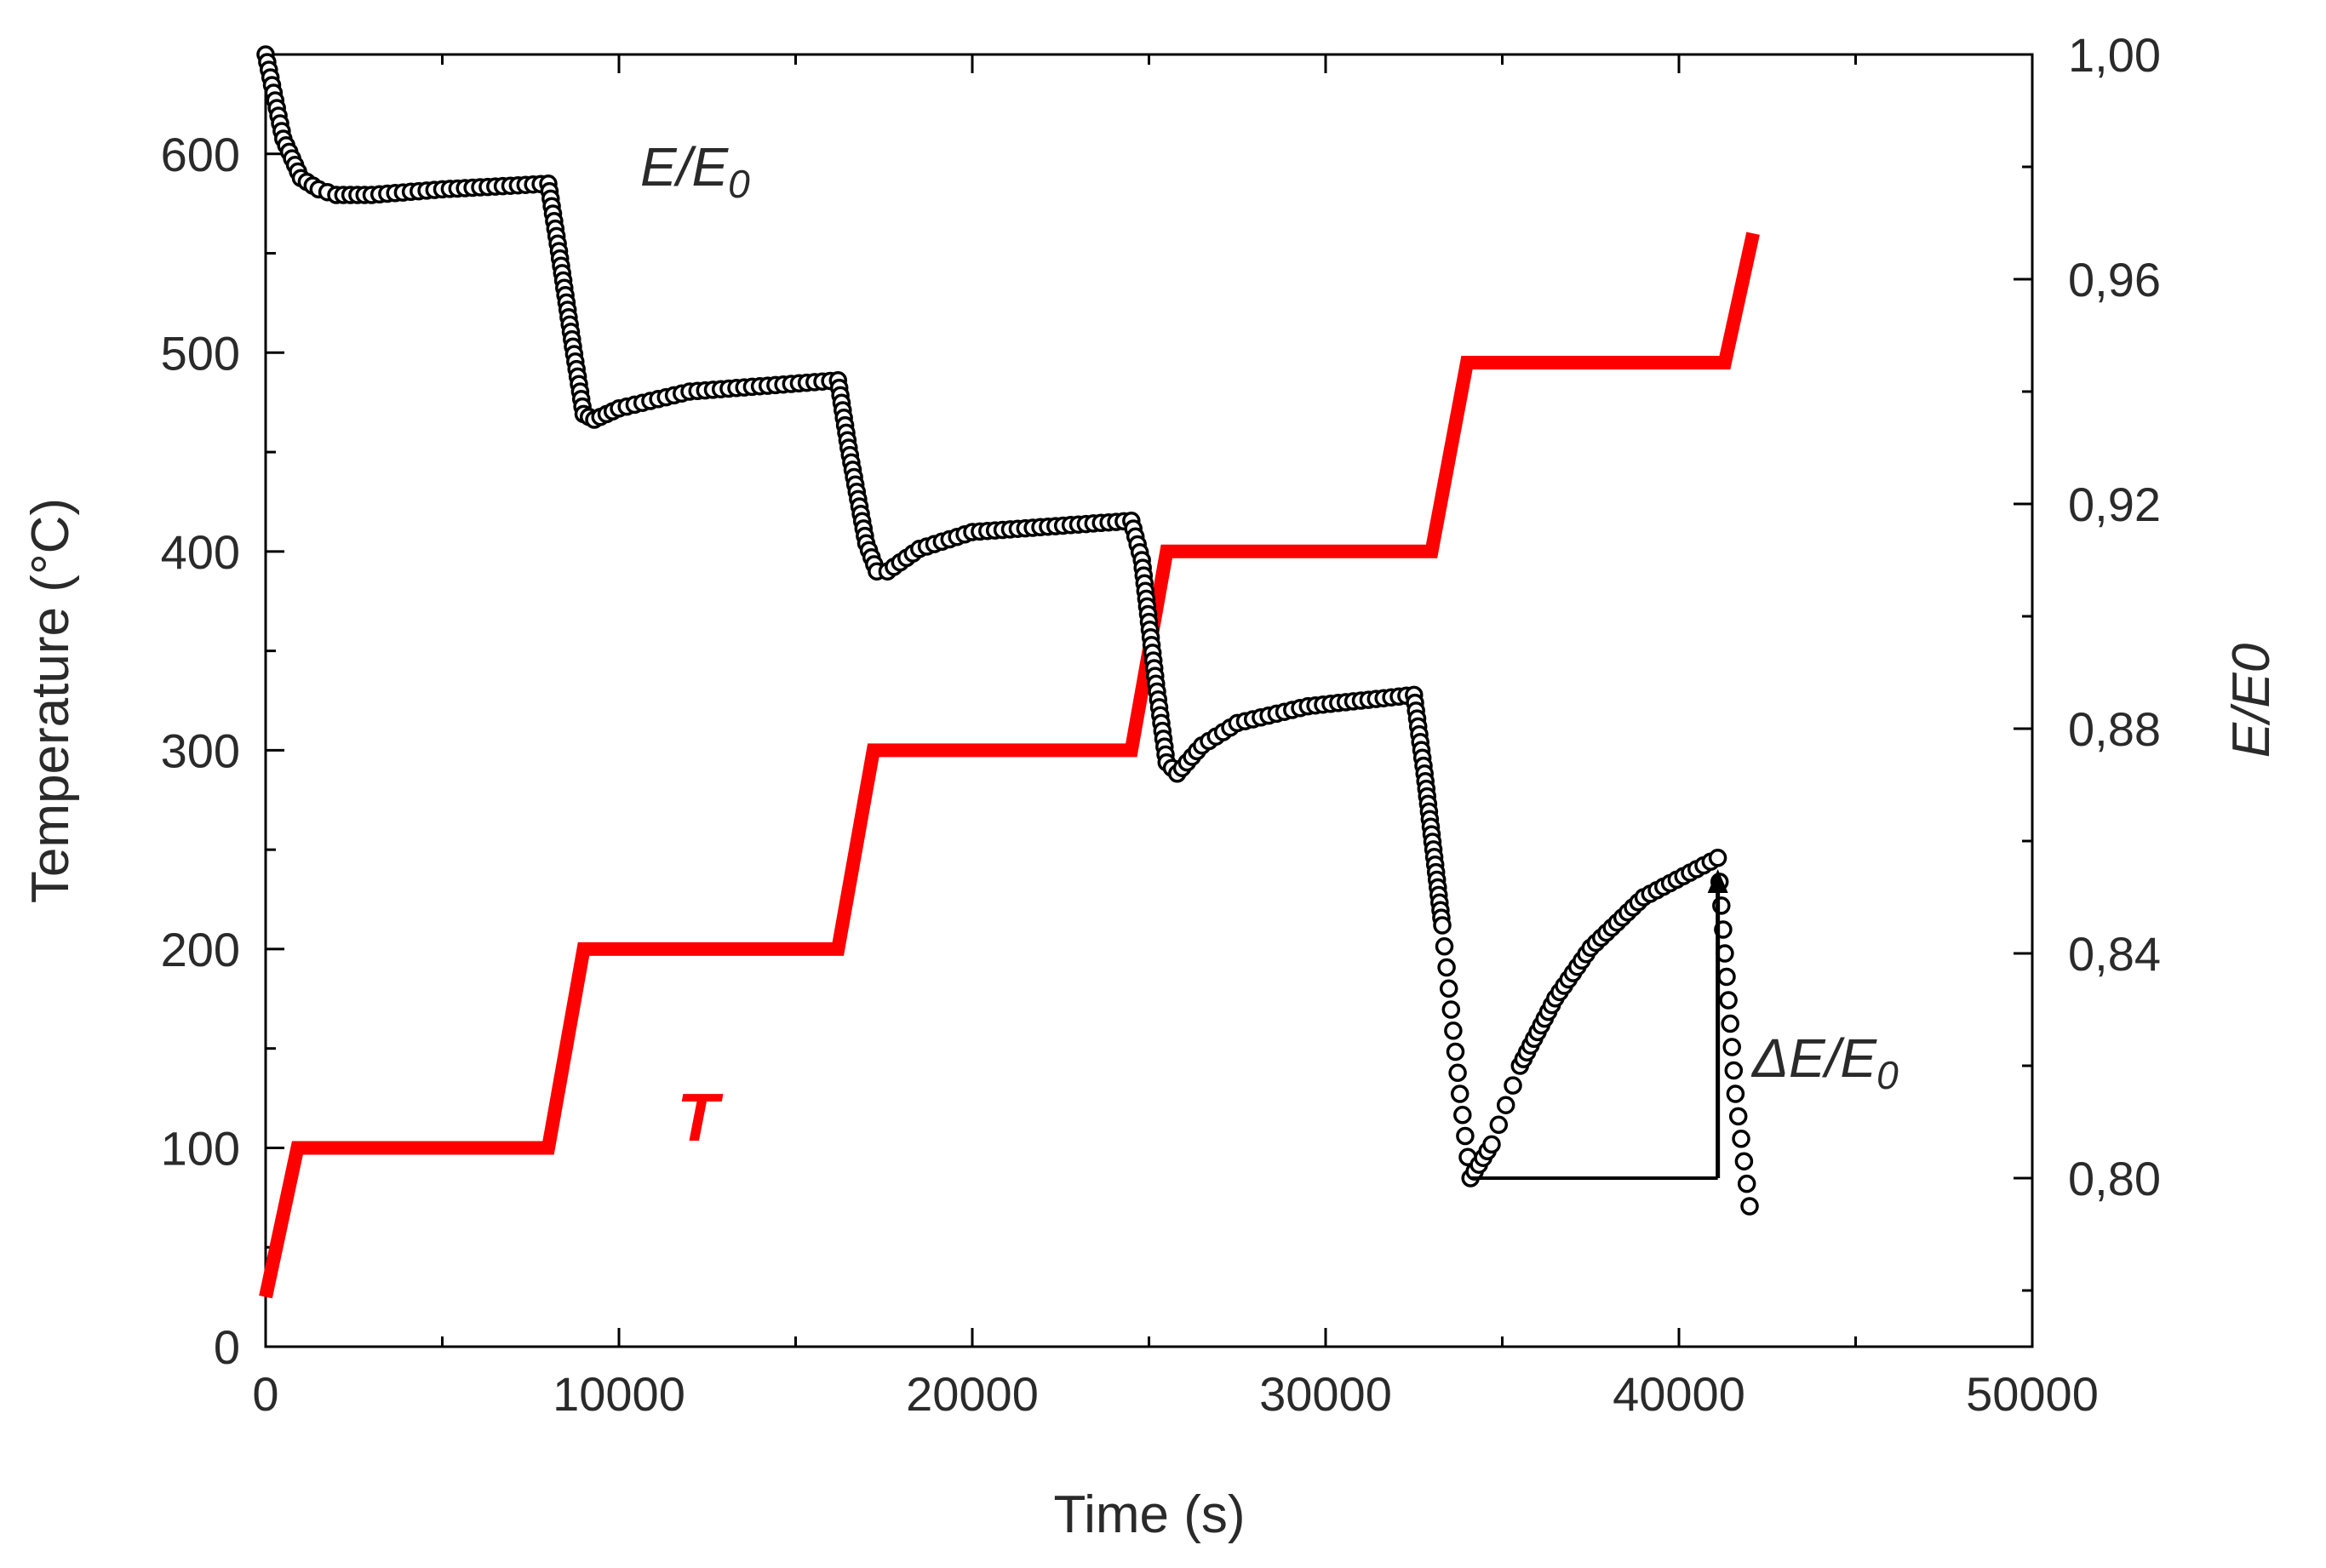 The height and width of the screenshot is (1568, 2326). I want to click on delta-annotation-main: ΔE/E, so click(1813, 1058).